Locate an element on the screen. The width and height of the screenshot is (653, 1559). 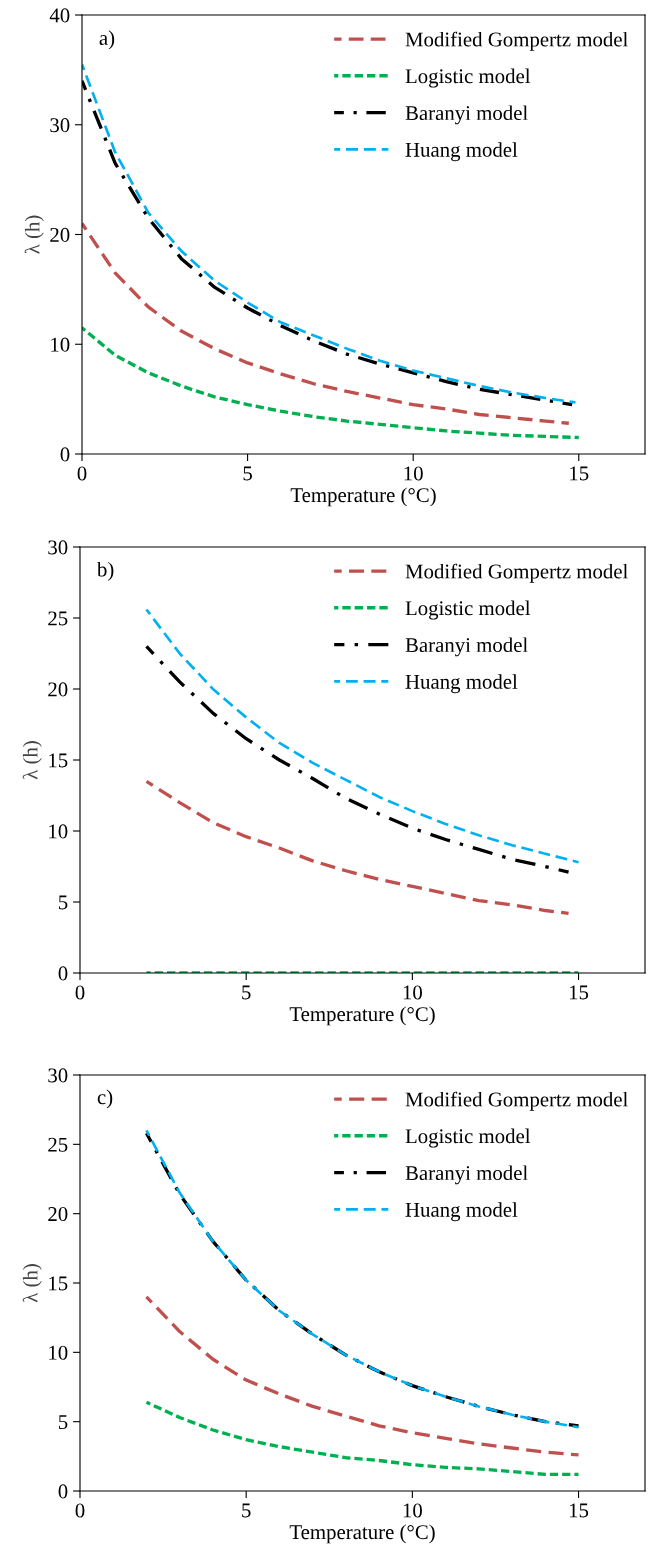
annotation: a) is located at coordinates (107, 40).